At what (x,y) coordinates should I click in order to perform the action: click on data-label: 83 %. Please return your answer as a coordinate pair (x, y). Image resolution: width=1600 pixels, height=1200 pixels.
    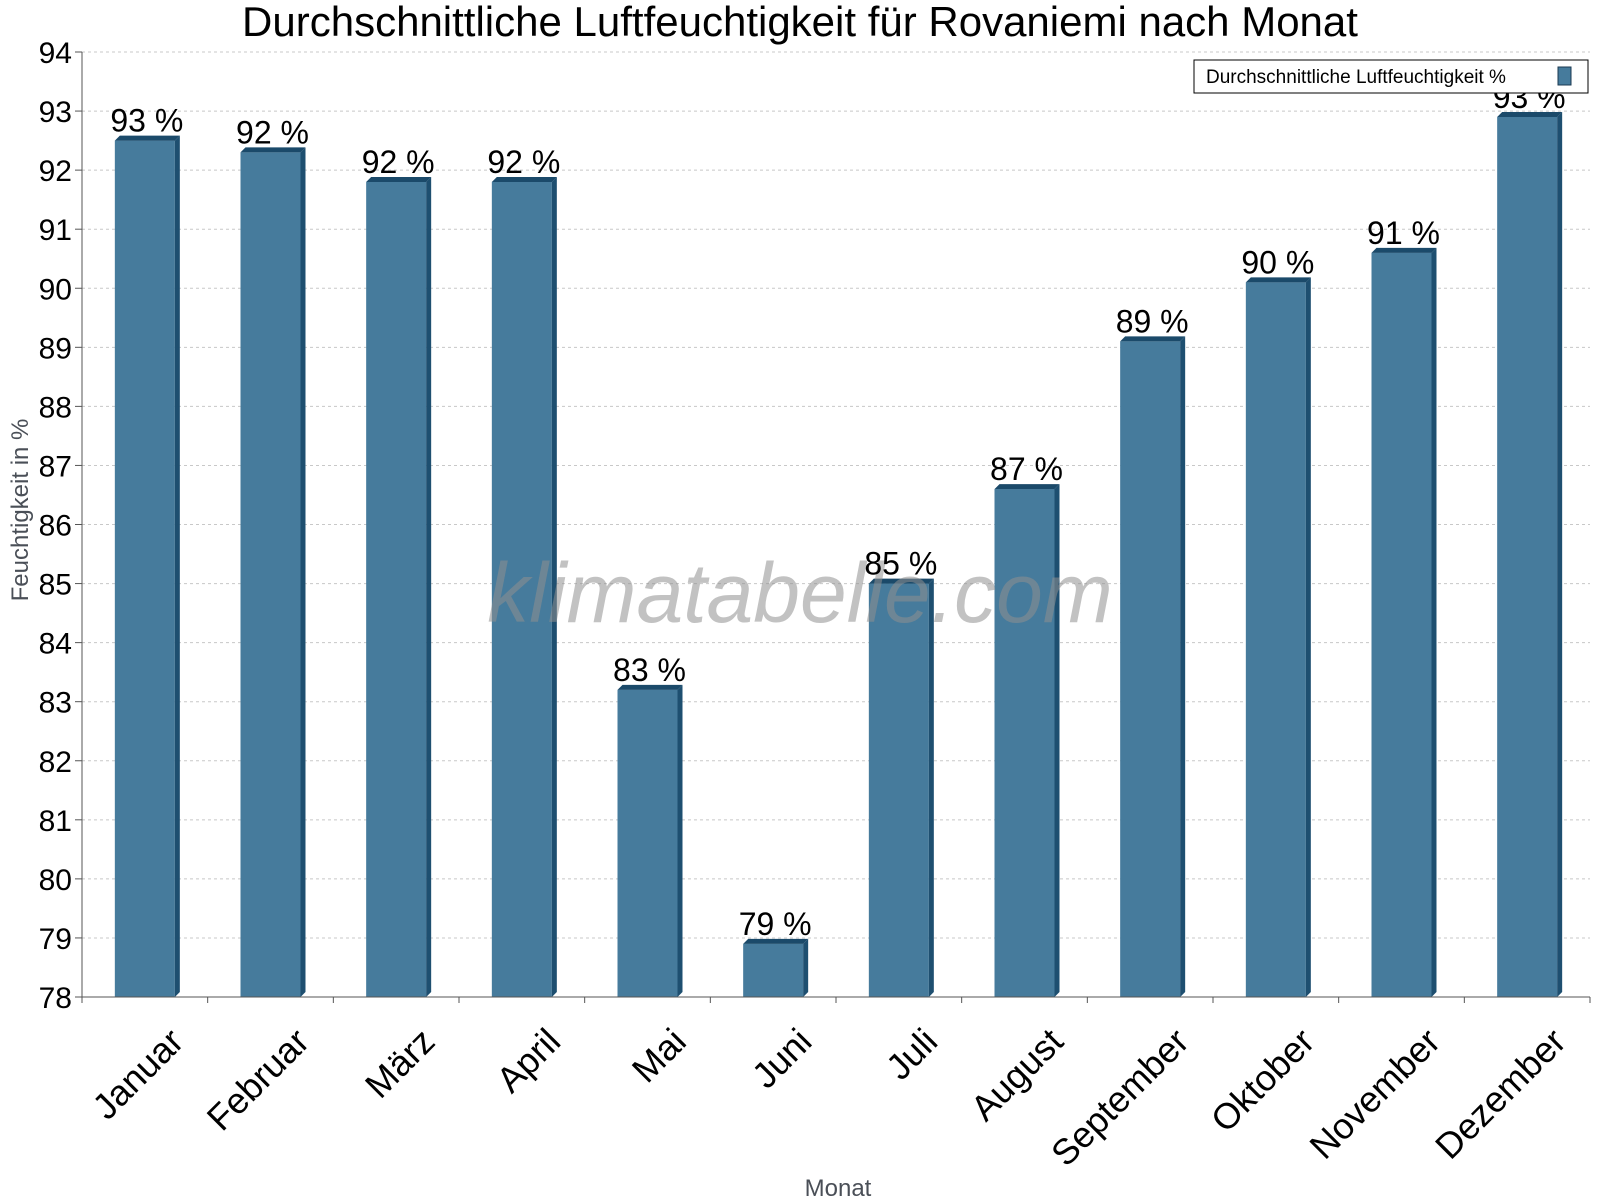
    Looking at the image, I should click on (649, 670).